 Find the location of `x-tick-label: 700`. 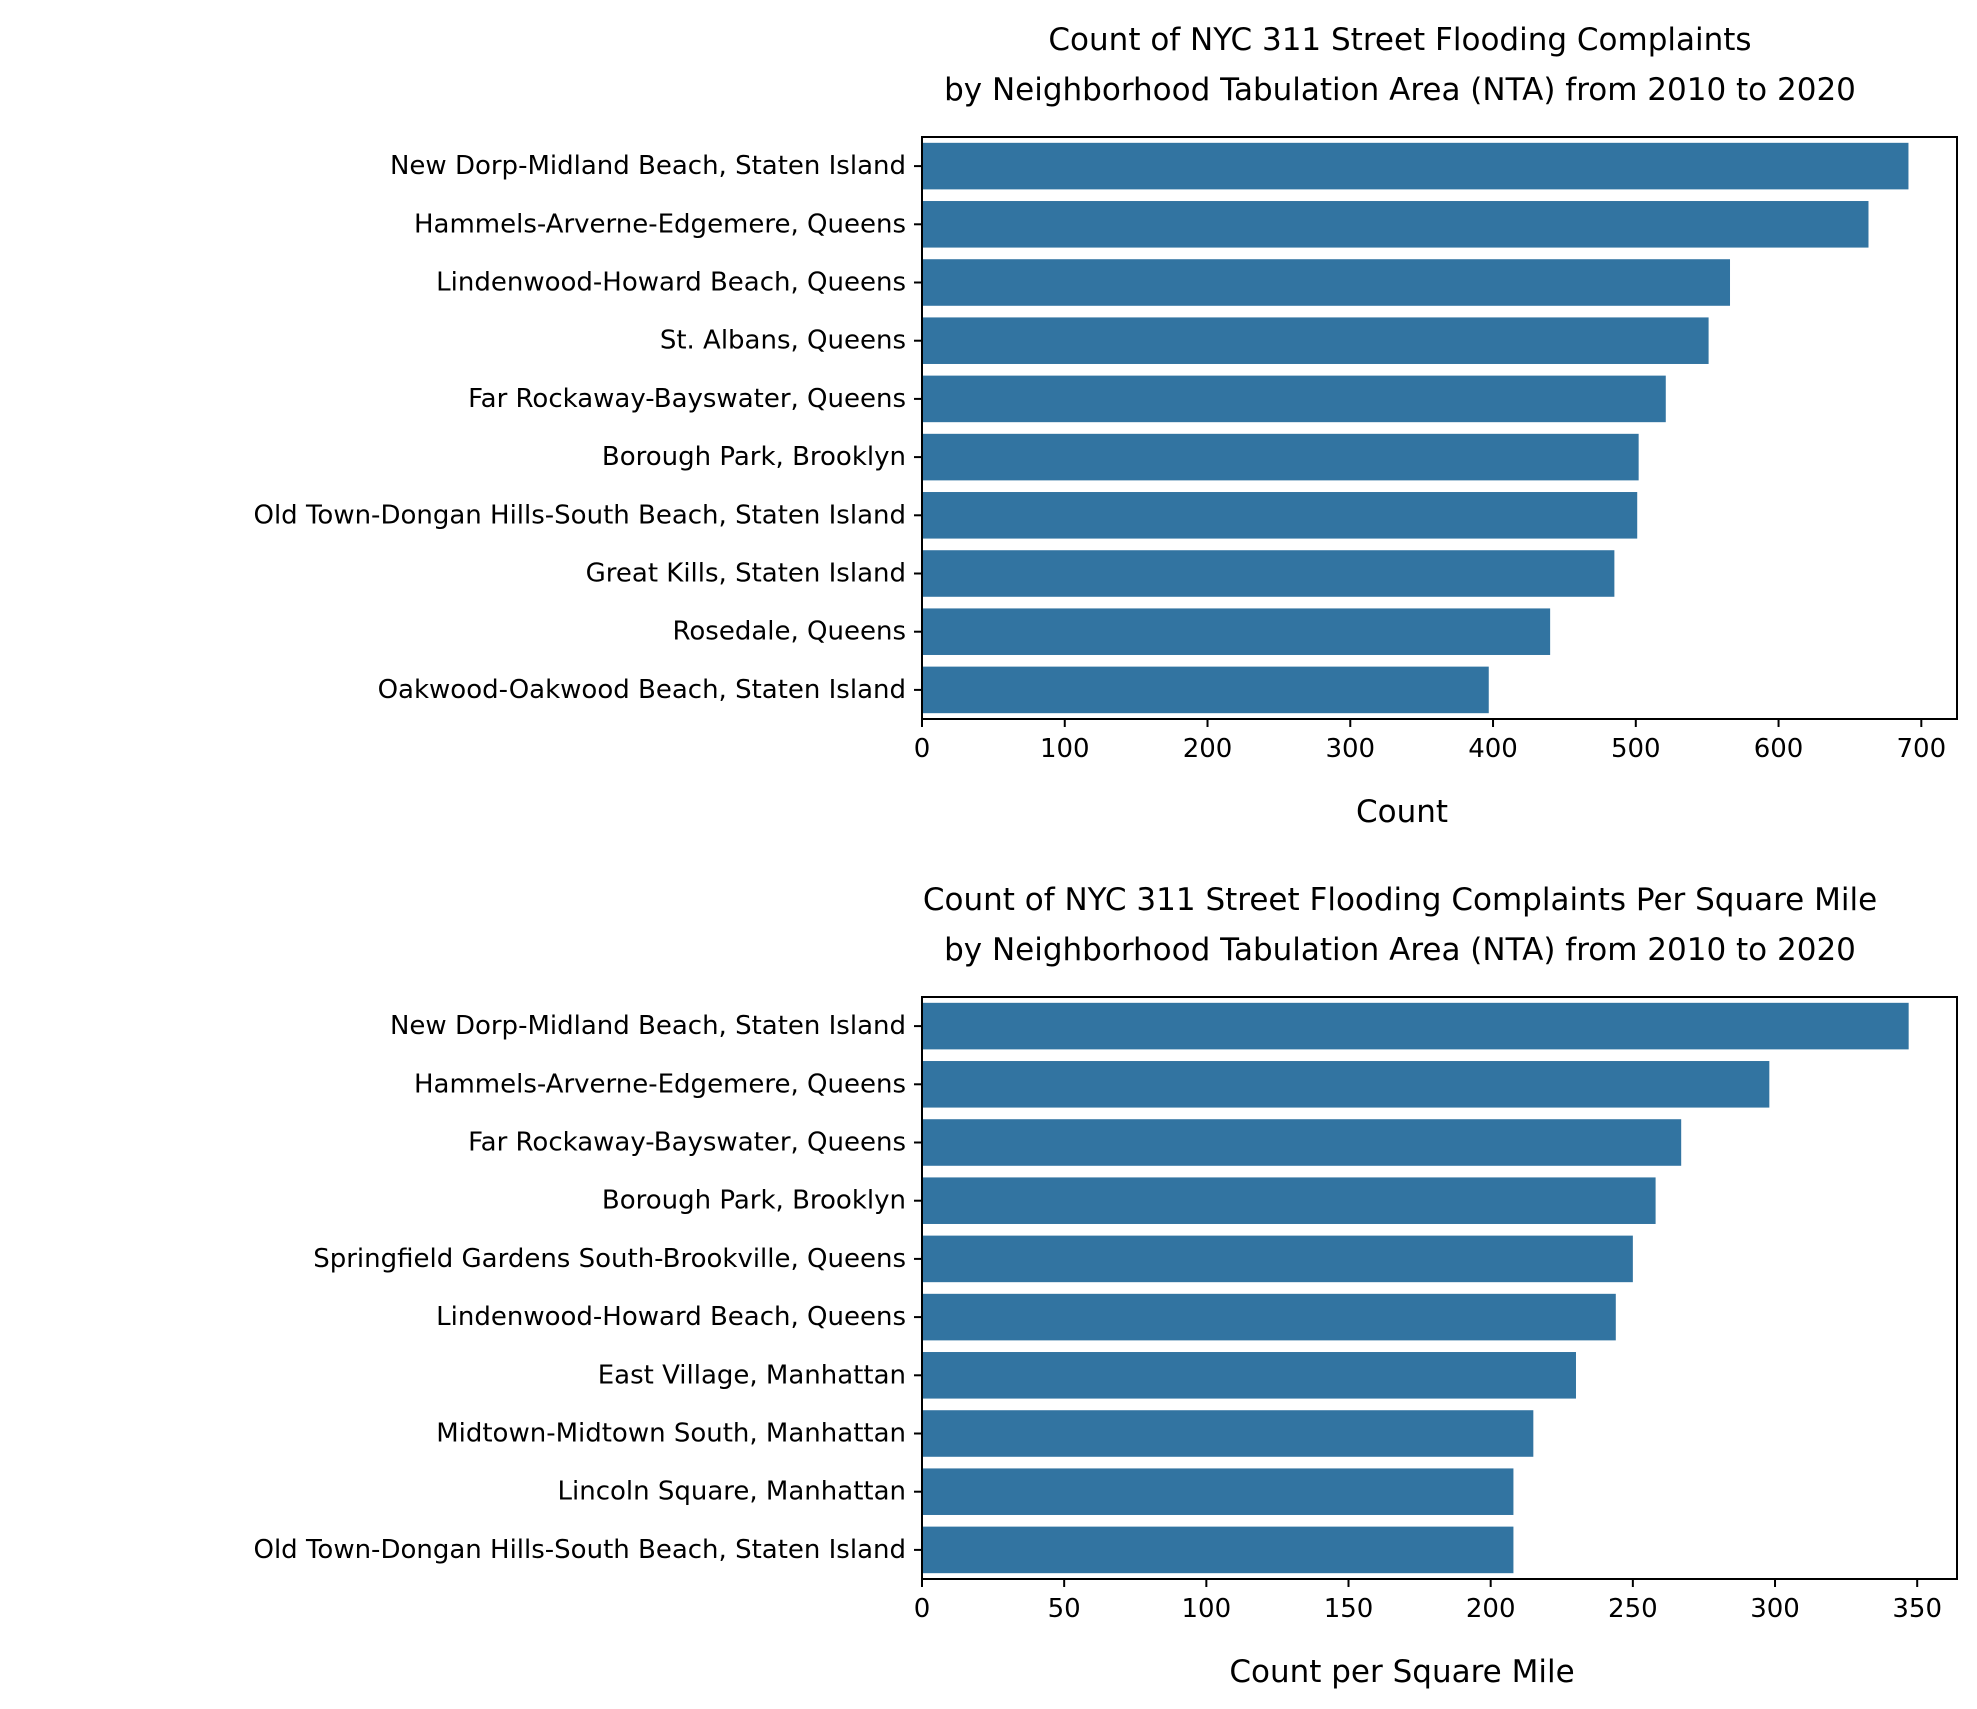

x-tick-label: 700 is located at coordinates (1921, 749).